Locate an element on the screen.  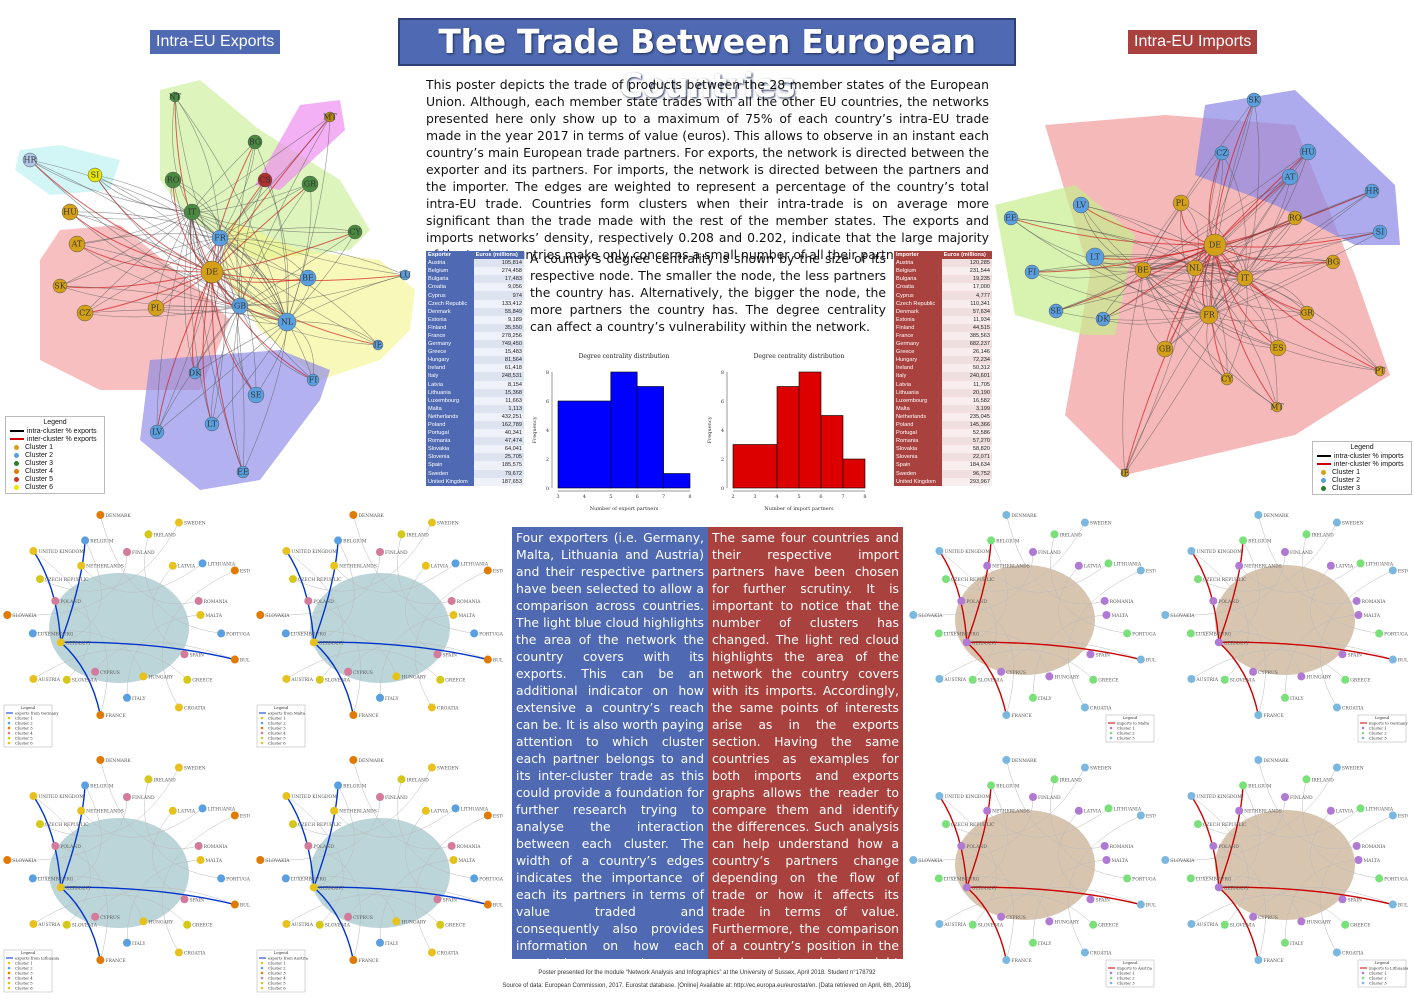
y-tick-label: 4 is located at coordinates (547, 431).